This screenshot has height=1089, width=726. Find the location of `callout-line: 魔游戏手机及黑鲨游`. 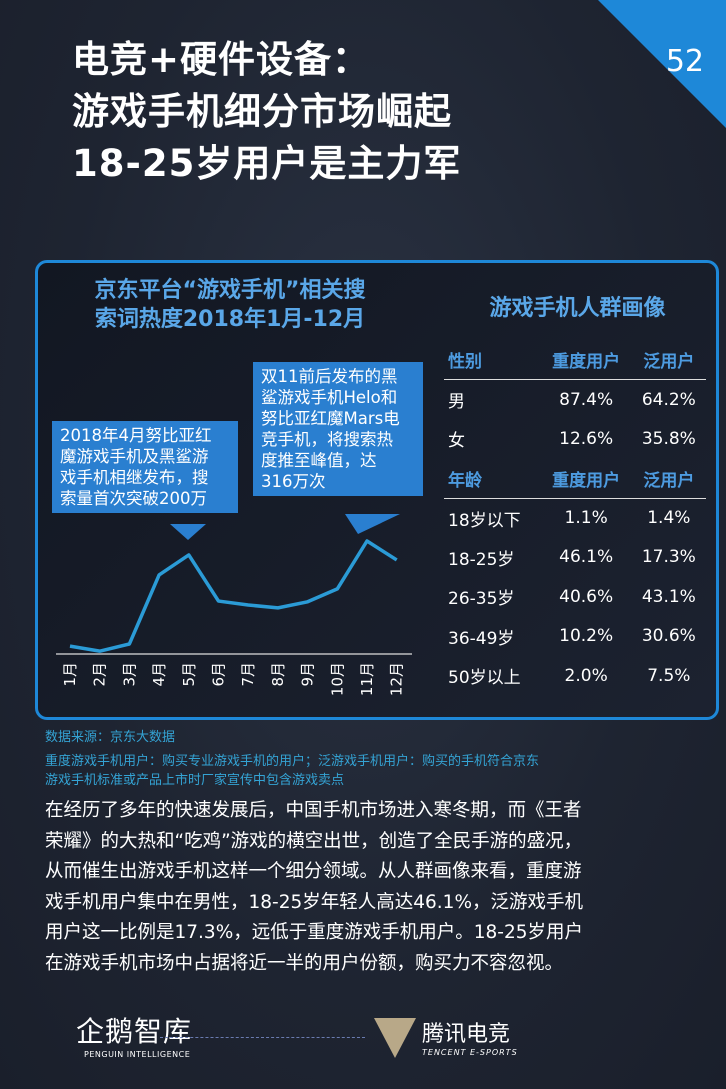

callout-line: 魔游戏手机及黑鲨游 is located at coordinates (134, 456).